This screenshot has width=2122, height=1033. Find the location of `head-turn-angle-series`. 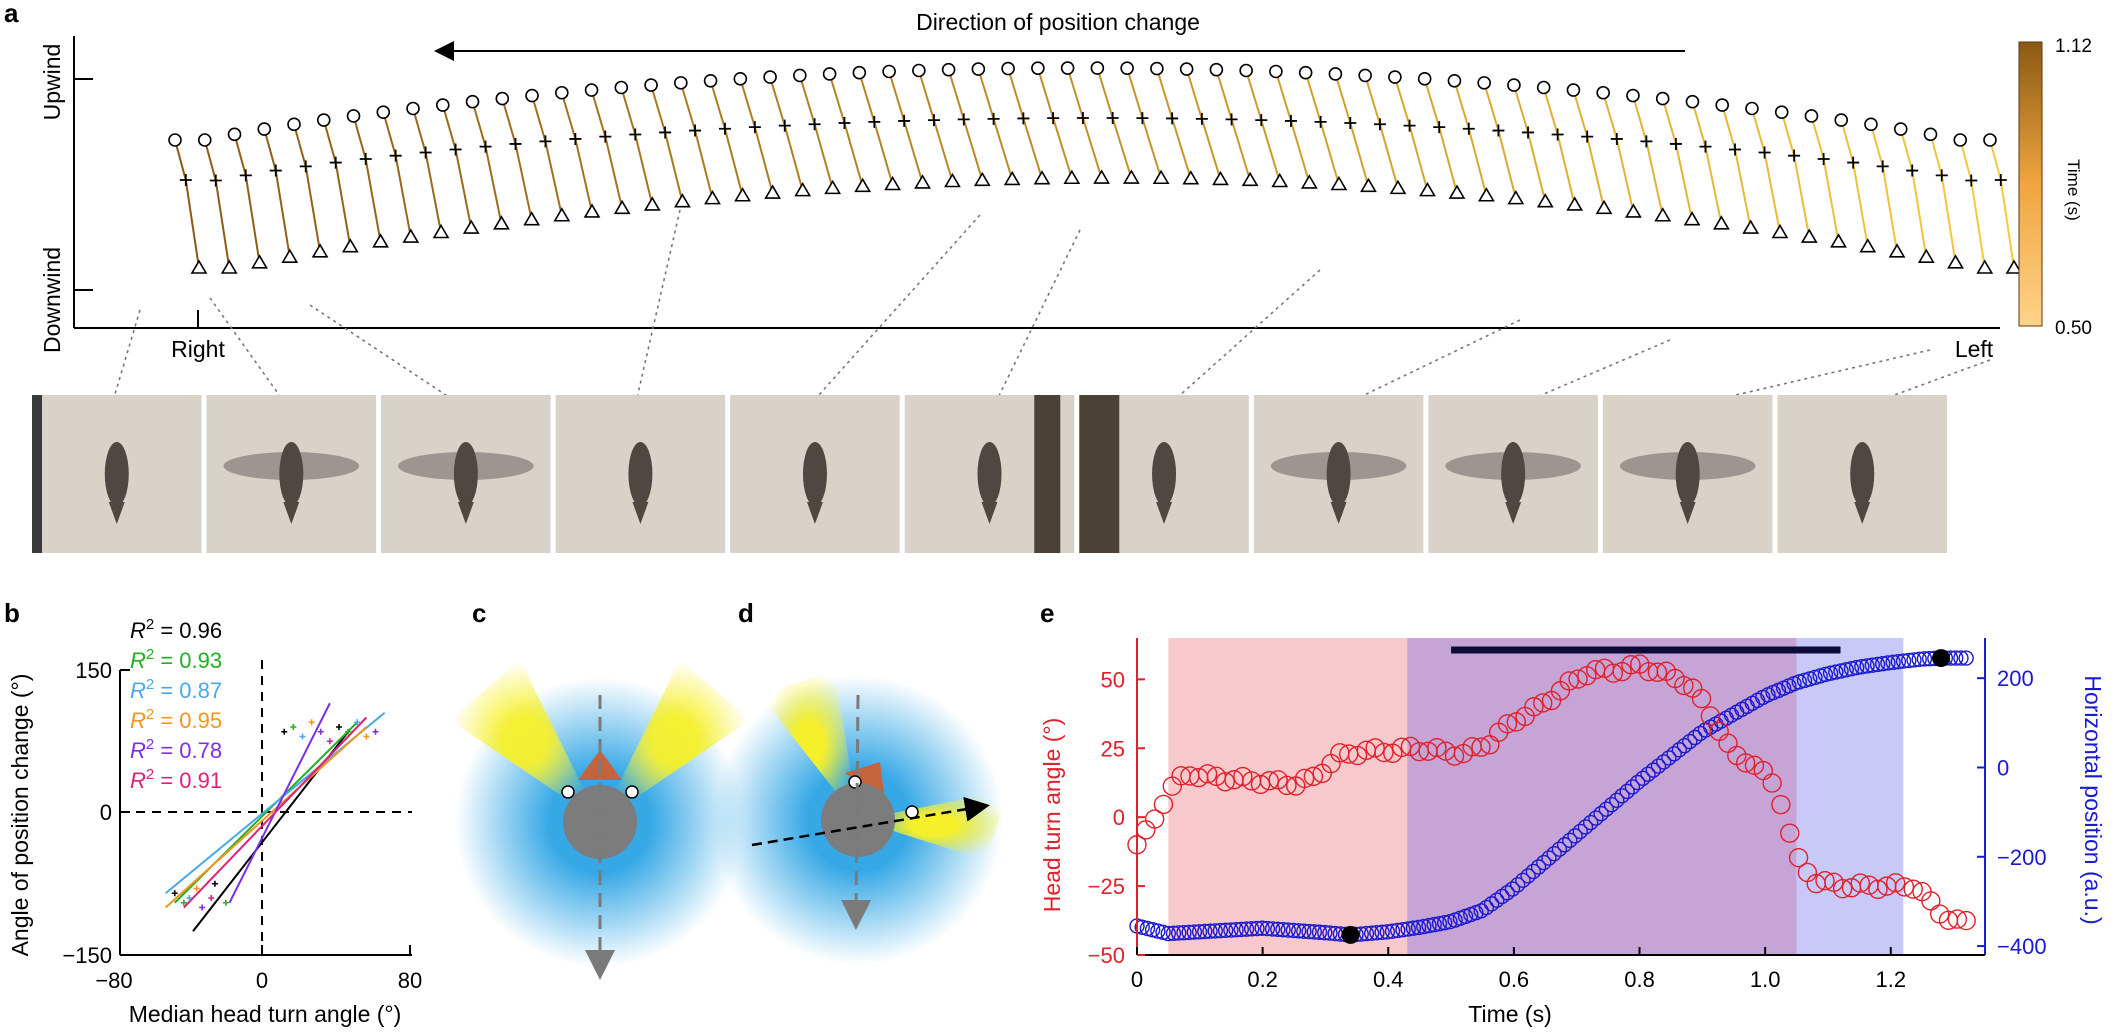

head-turn-angle-series is located at coordinates (1551, 792).